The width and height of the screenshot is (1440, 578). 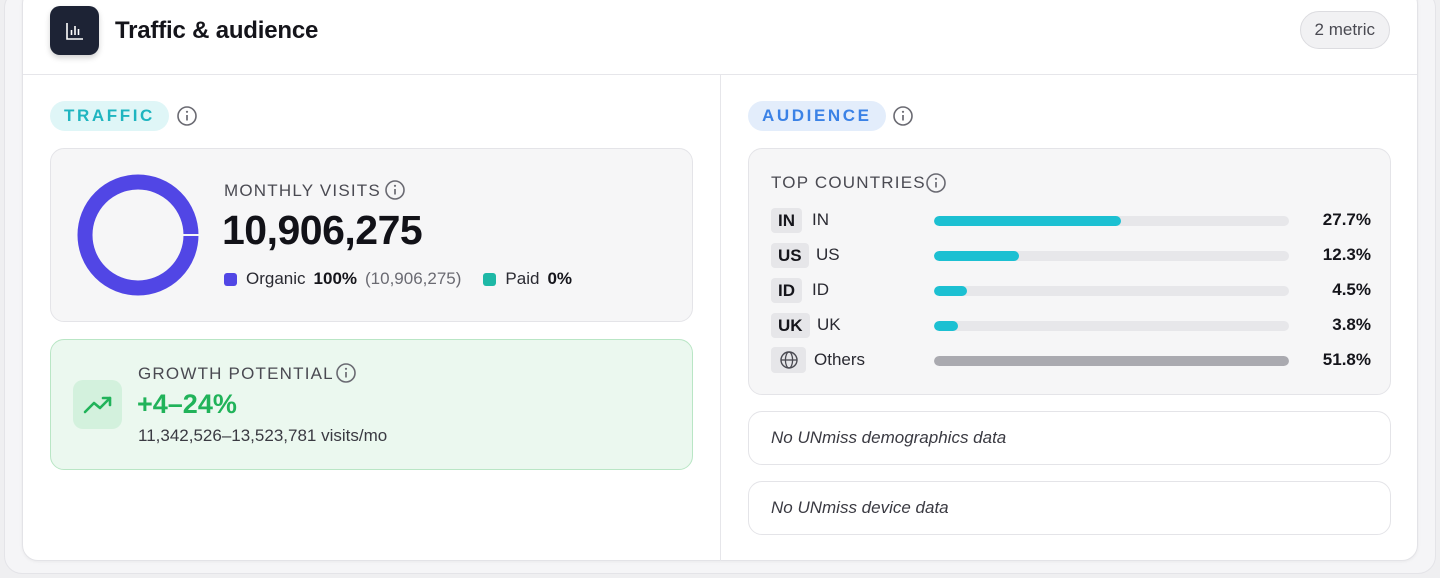 What do you see at coordinates (1346, 254) in the screenshot?
I see `country-pct: 12.3%` at bounding box center [1346, 254].